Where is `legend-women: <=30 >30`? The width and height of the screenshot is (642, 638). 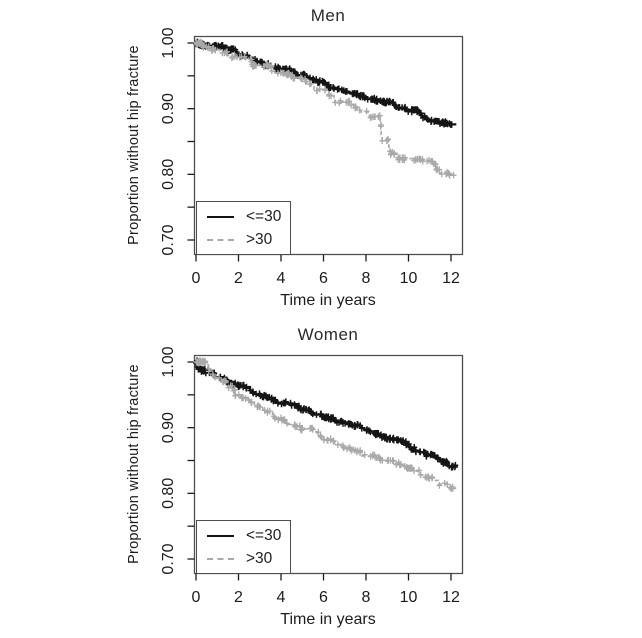 legend-women: <=30 >30 is located at coordinates (243, 547).